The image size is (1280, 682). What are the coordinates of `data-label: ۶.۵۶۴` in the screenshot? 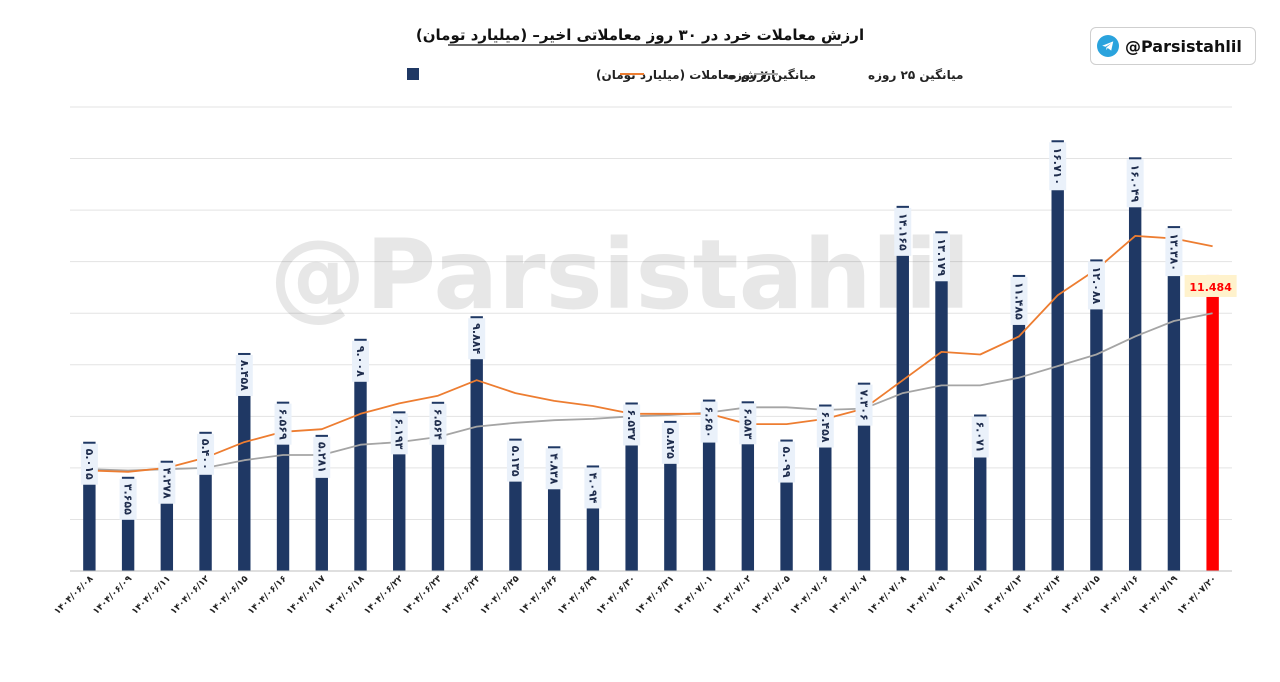 It's located at (437, 424).